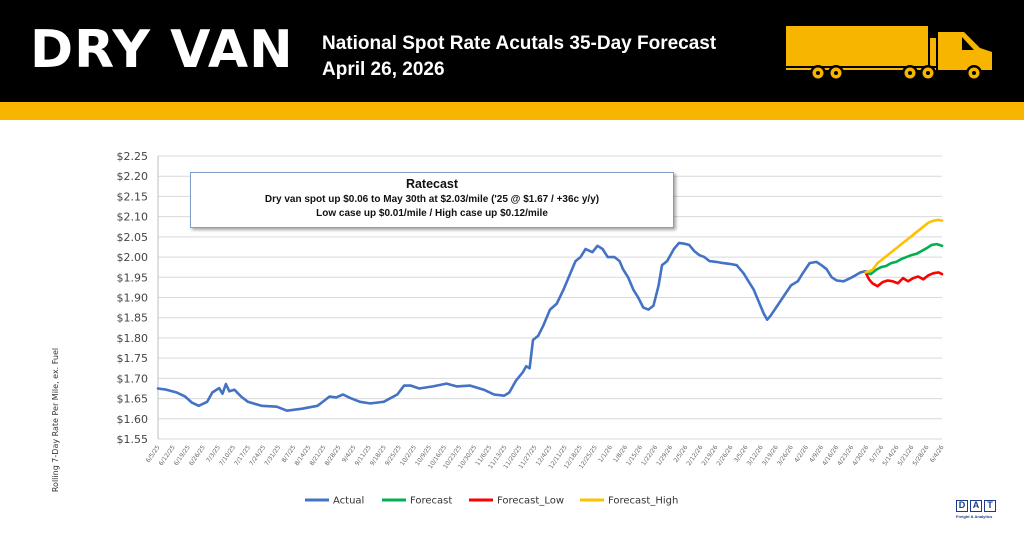  I want to click on logo-letter-d: D, so click(962, 506).